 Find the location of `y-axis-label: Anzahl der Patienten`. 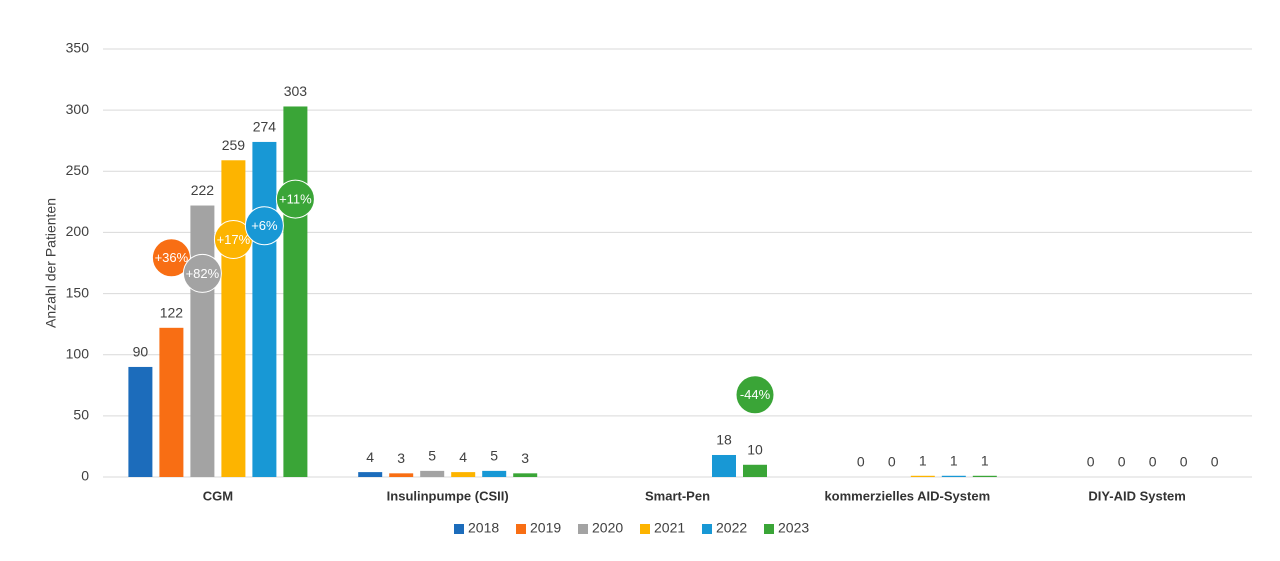

y-axis-label: Anzahl der Patienten is located at coordinates (51, 263).